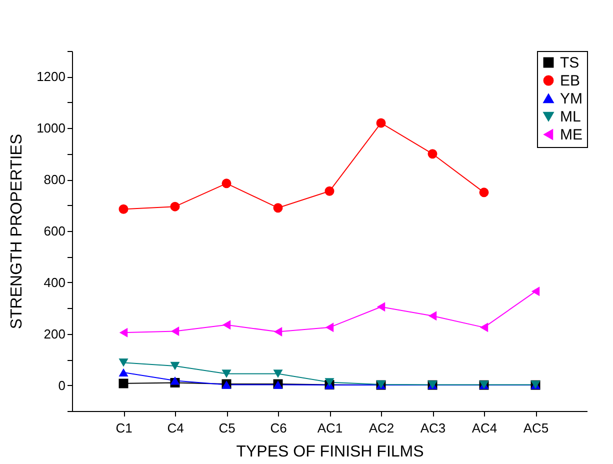  Describe the element at coordinates (330, 452) in the screenshot. I see `x-axis-title: TYPES OF FINISH FILMS` at that location.